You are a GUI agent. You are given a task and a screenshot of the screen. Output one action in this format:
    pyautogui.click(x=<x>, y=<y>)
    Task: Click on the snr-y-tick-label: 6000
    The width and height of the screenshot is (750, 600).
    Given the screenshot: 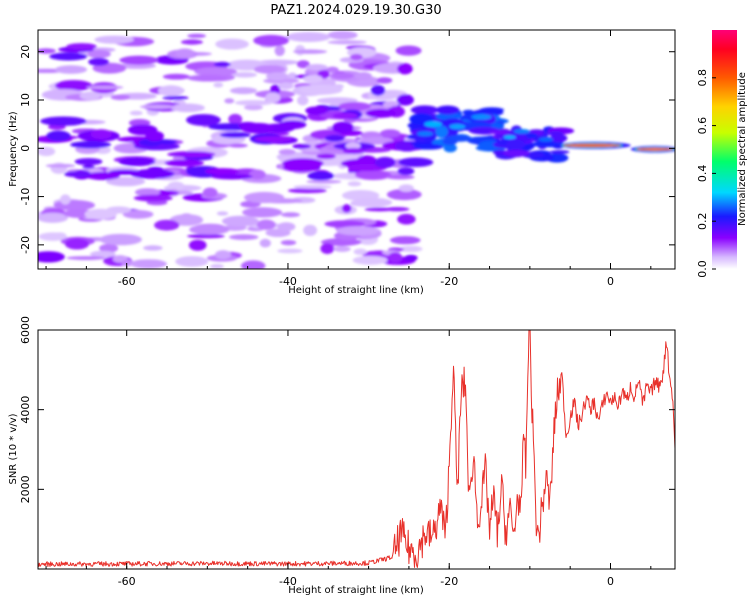 What is the action you would take?
    pyautogui.click(x=25, y=330)
    